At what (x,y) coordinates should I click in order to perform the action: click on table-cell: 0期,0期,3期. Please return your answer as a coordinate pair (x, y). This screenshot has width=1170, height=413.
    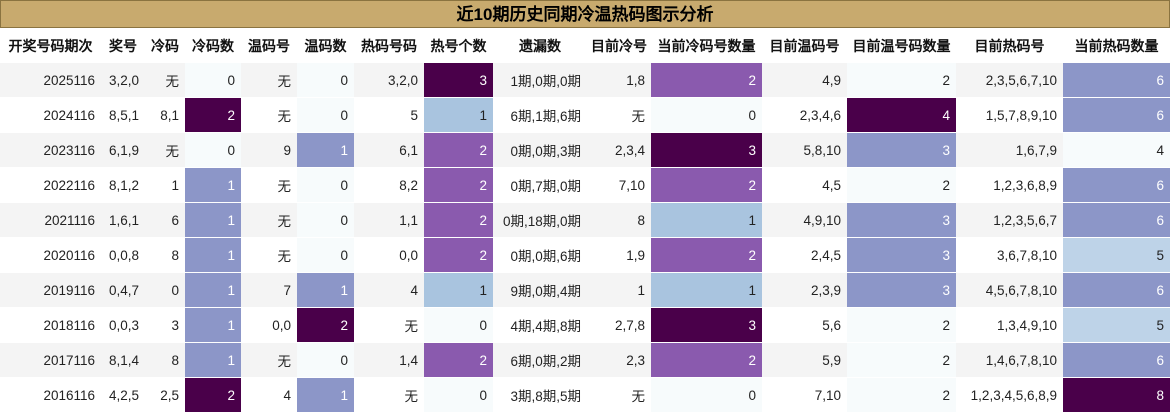
    Looking at the image, I should click on (540, 150).